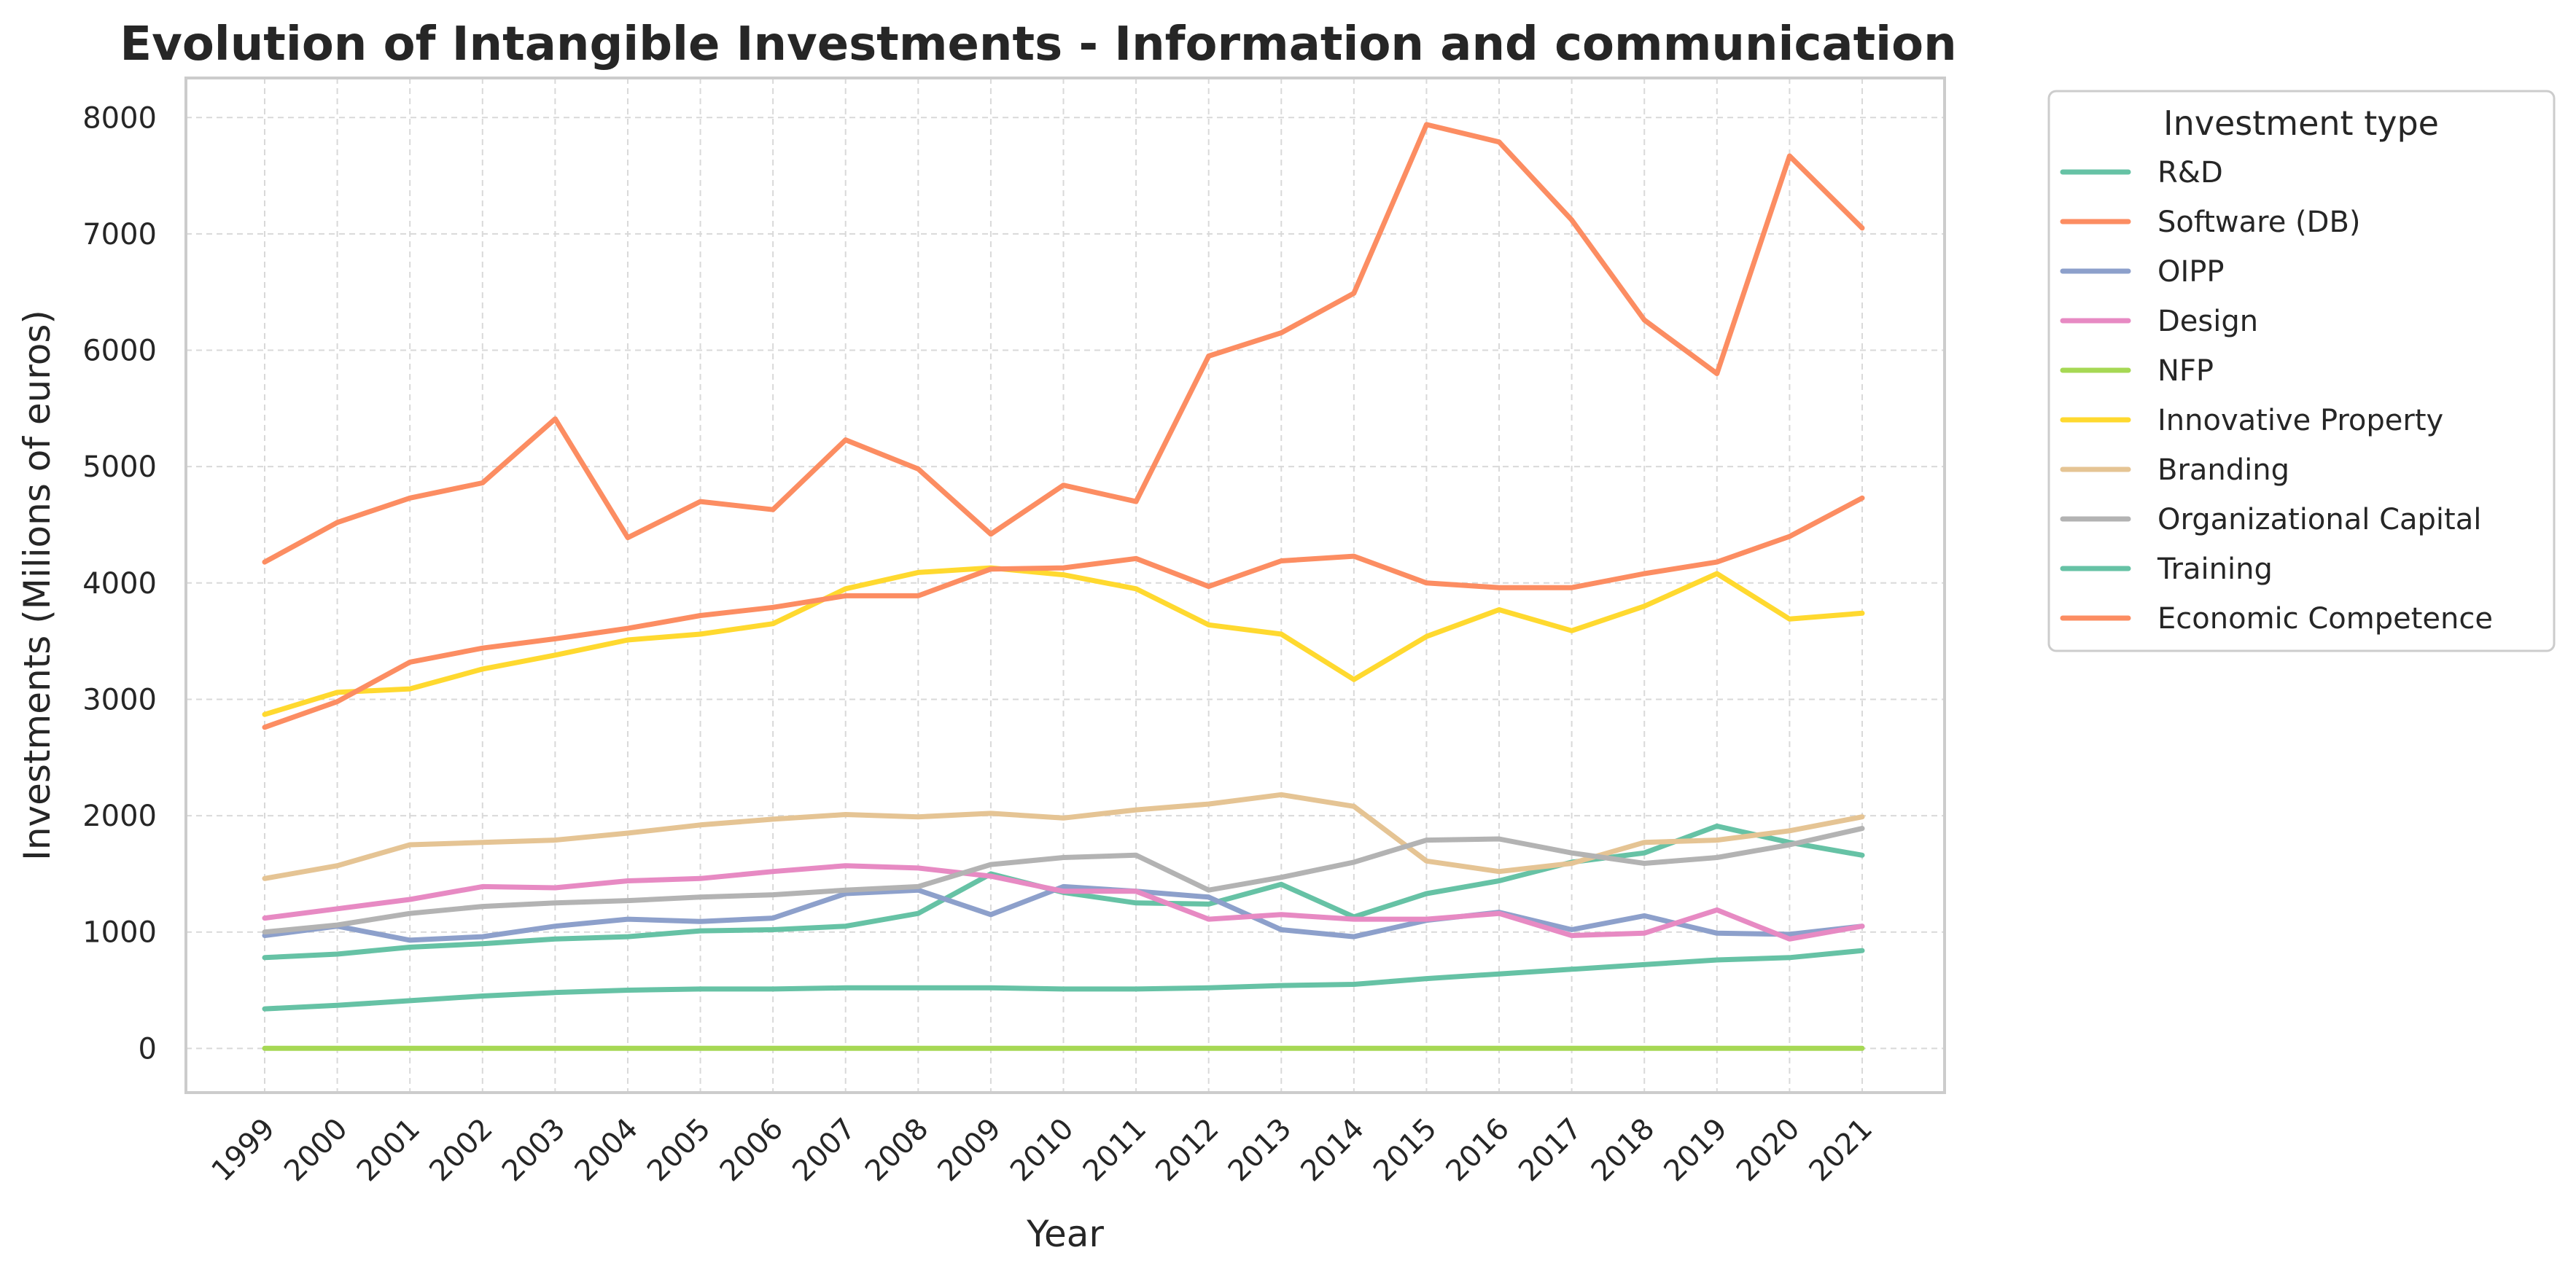 The height and width of the screenshot is (1277, 2576). I want to click on legend-label-oipp: OIPP, so click(2191, 272).